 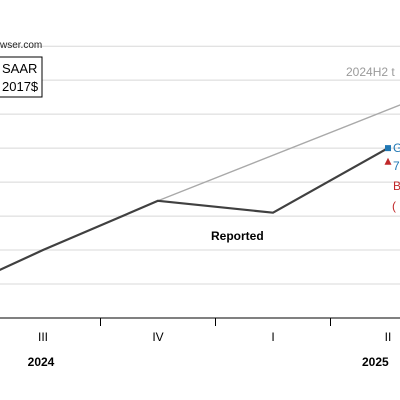 What do you see at coordinates (278, 153) in the screenshot?
I see `series-line-2024h2-t` at bounding box center [278, 153].